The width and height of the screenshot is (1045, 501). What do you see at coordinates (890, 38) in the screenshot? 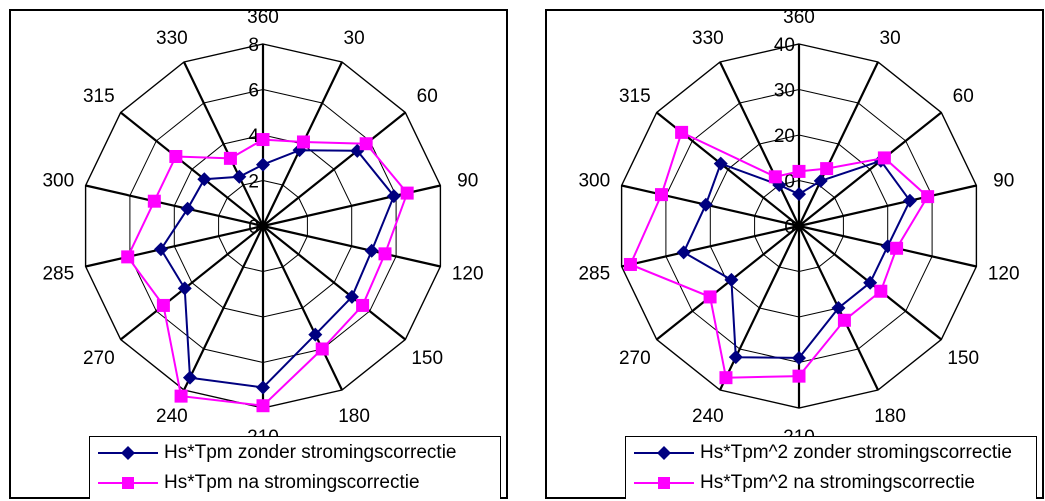
I see `category-label: 30` at bounding box center [890, 38].